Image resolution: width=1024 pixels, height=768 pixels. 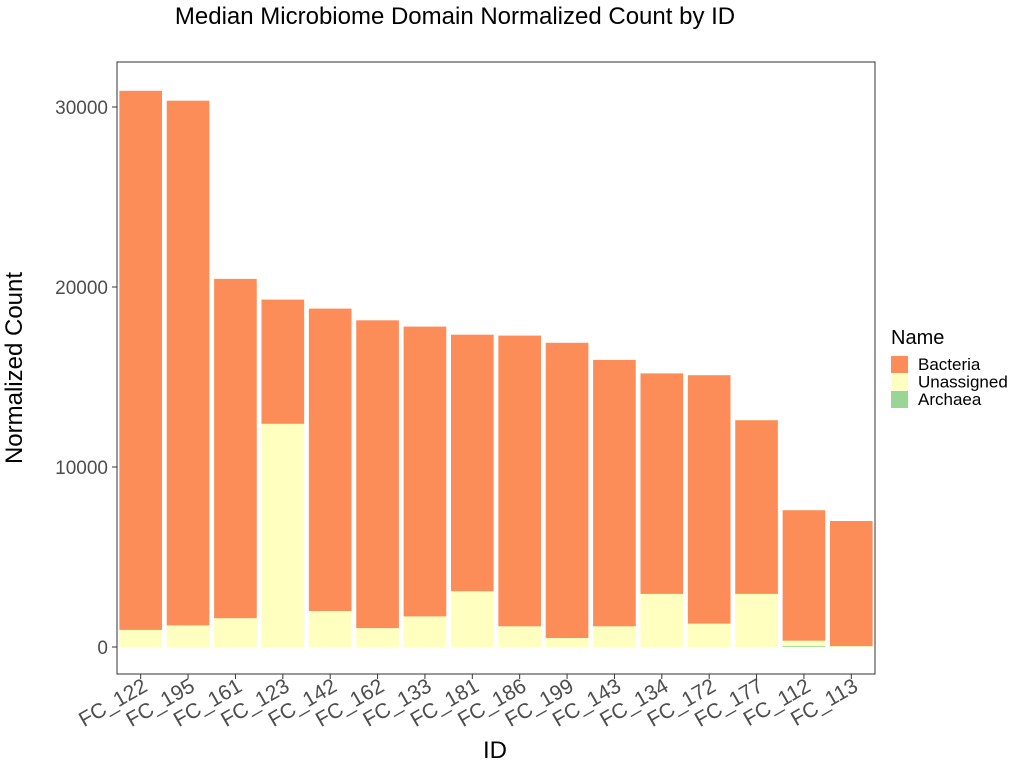 What do you see at coordinates (756, 507) in the screenshot?
I see `bar-fc-177-bacteria` at bounding box center [756, 507].